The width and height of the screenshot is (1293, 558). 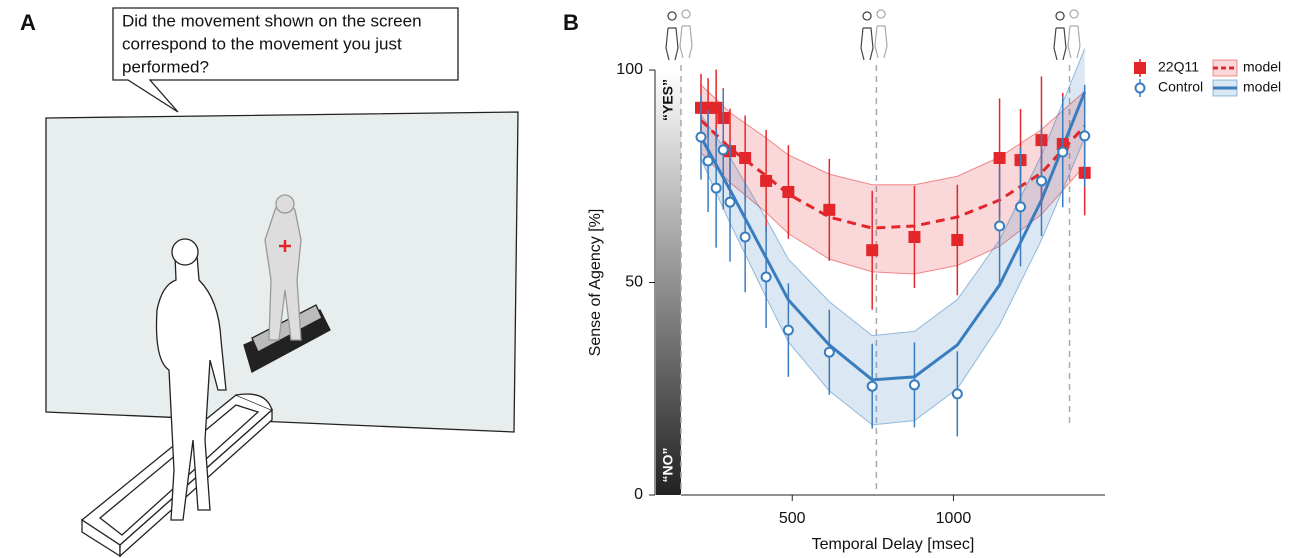 What do you see at coordinates (1178, 67) in the screenshot?
I see `legend-label: 22Q11` at bounding box center [1178, 67].